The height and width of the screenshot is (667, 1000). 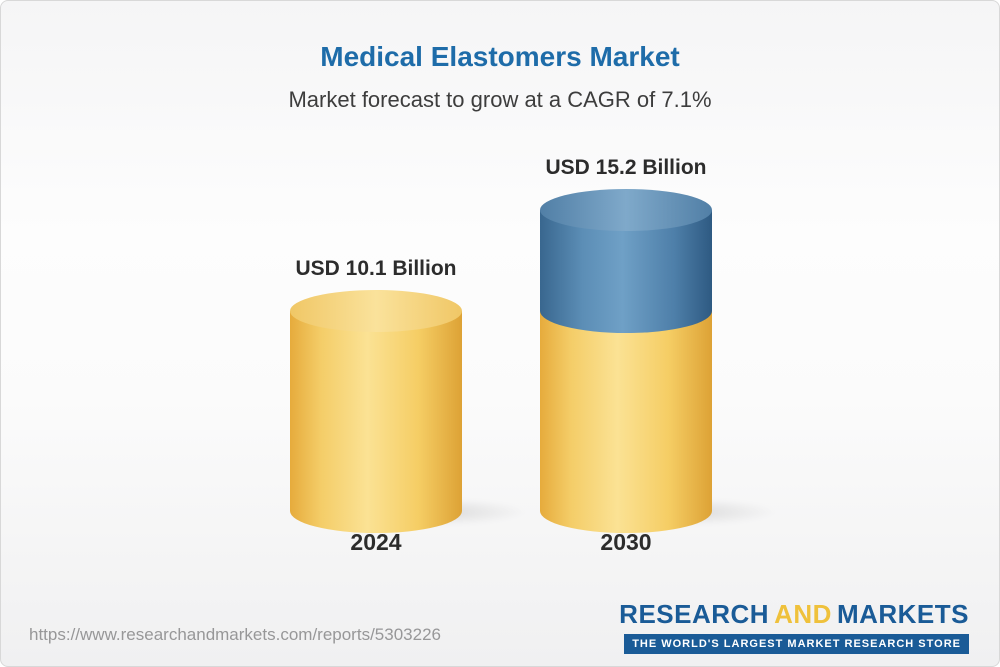 I want to click on logo-word-research: RESEARCH, so click(x=694, y=614).